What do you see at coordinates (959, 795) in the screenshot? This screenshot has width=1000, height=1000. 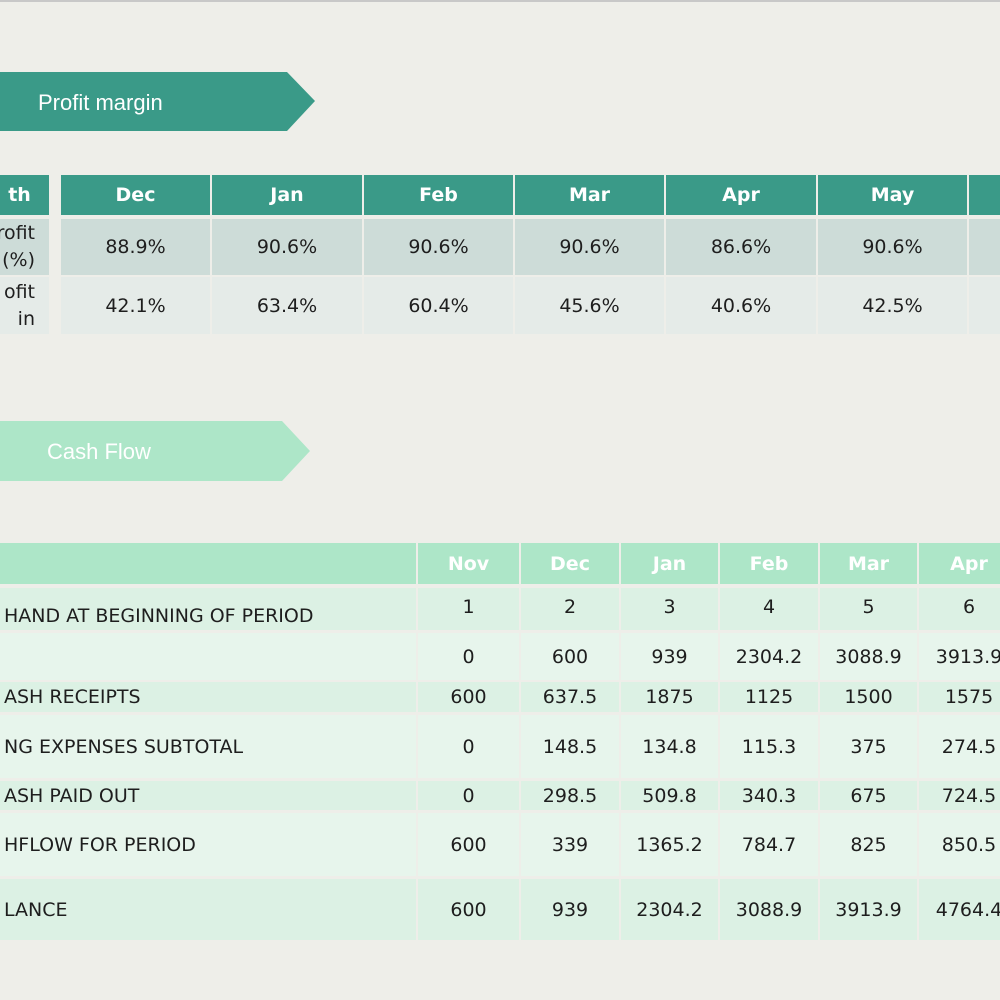 I see `data-cell: 724.5` at bounding box center [959, 795].